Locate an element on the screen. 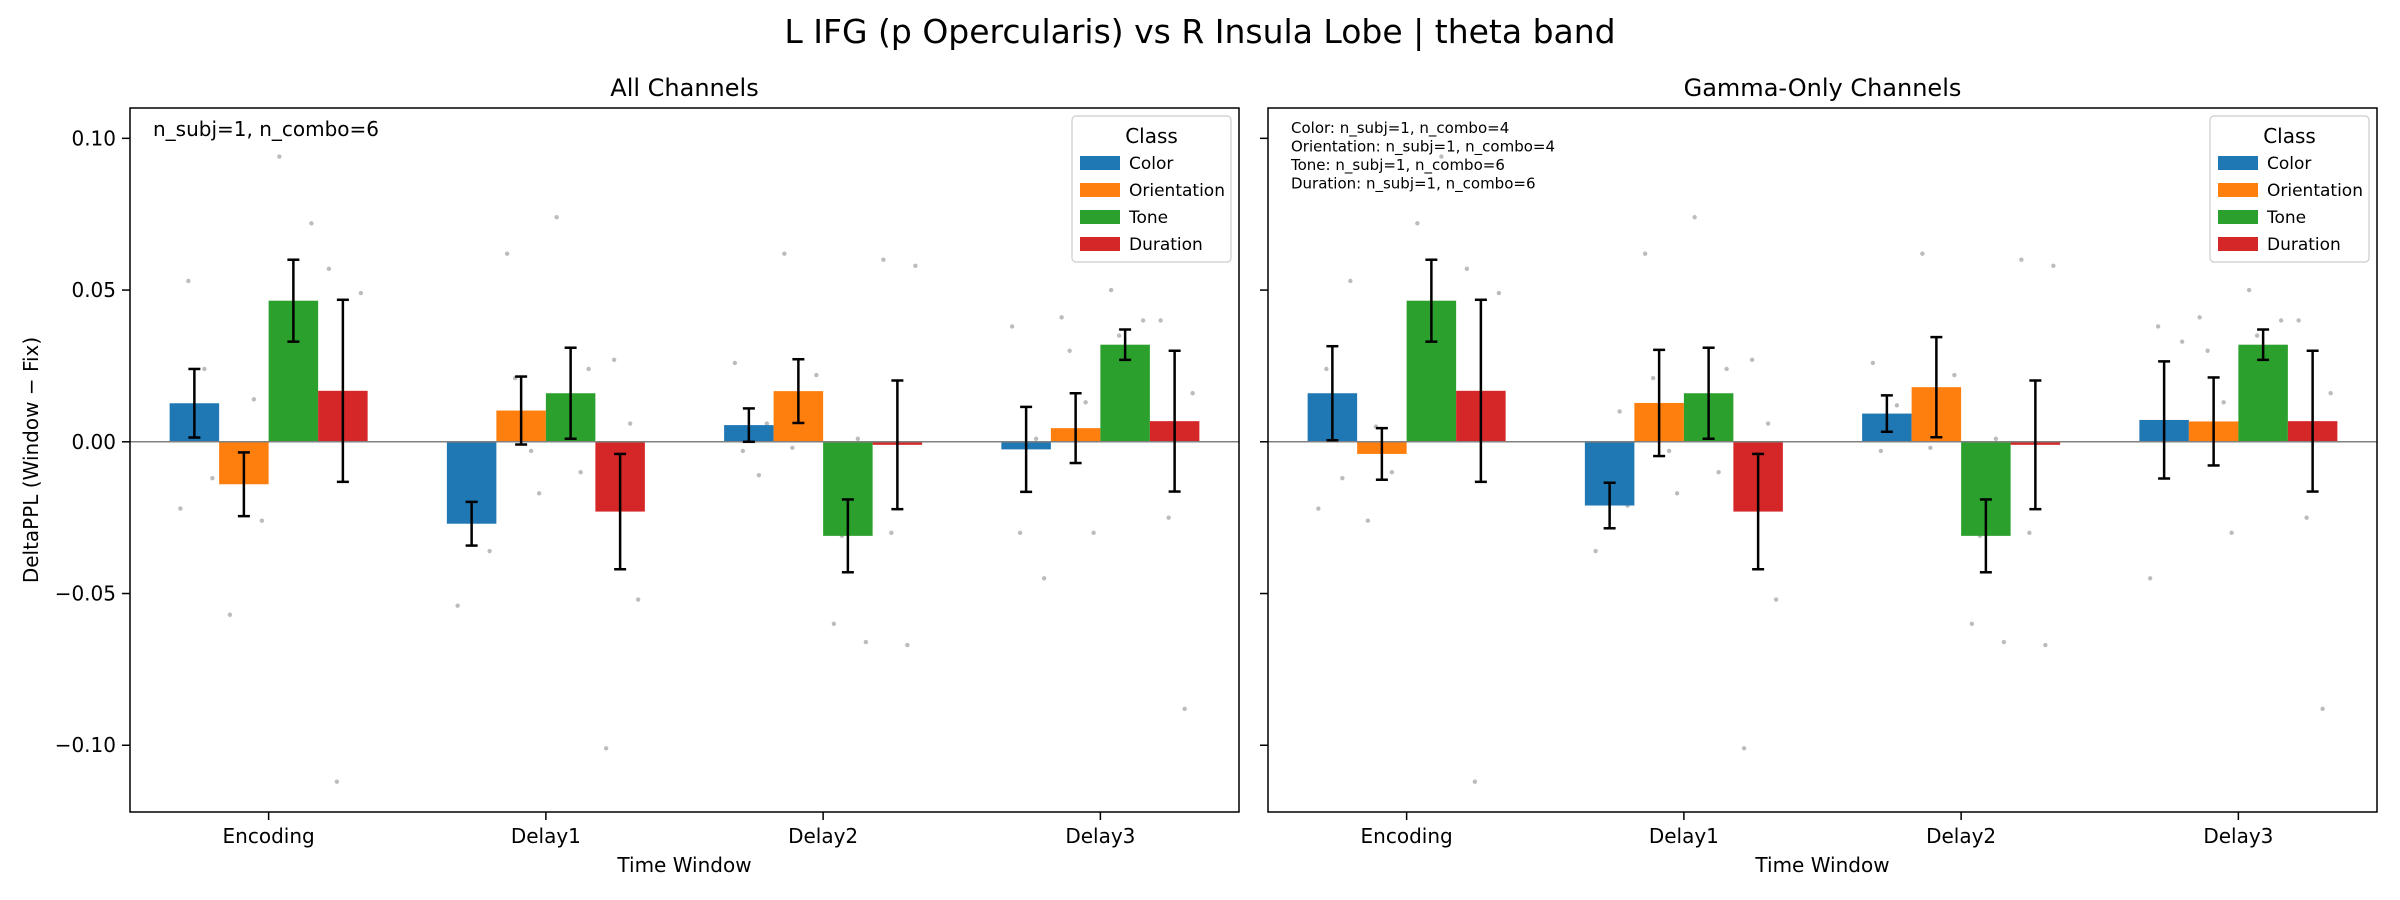 This screenshot has height=900, width=2400. annotation-text: Tone: n_subj=1, n_combo=6 is located at coordinates (1397, 165).